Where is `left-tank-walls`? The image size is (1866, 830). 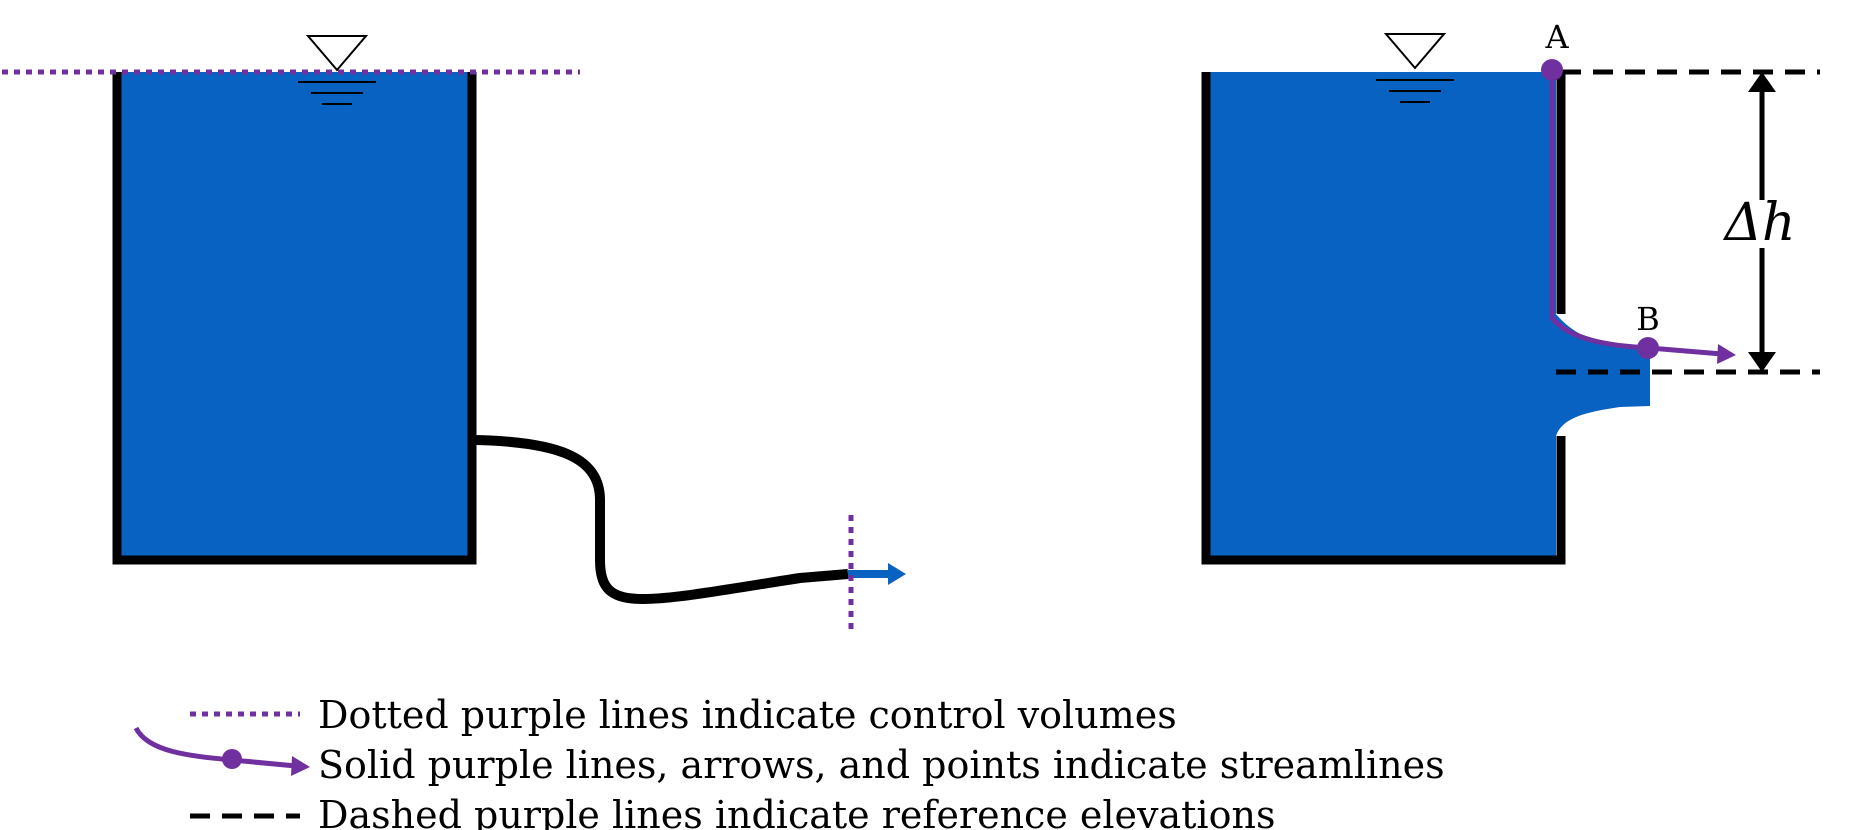
left-tank-walls is located at coordinates (294, 318).